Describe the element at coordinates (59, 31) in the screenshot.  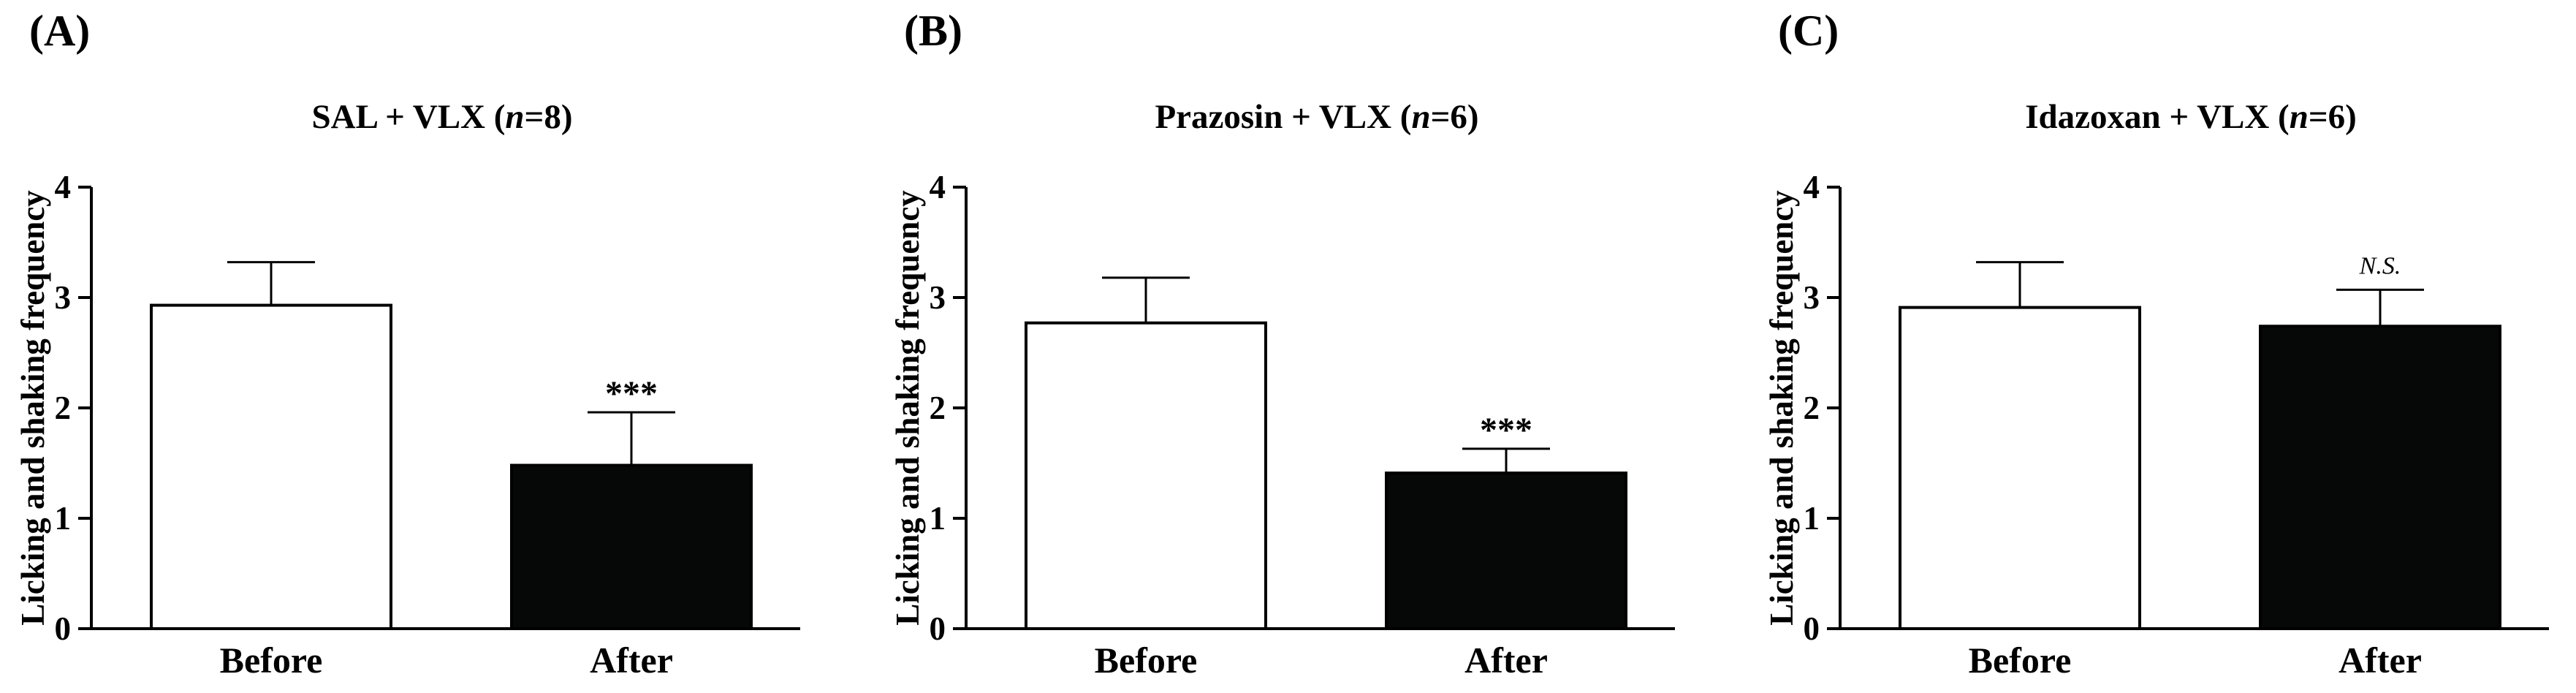
I see `panel-letter: (A)` at that location.